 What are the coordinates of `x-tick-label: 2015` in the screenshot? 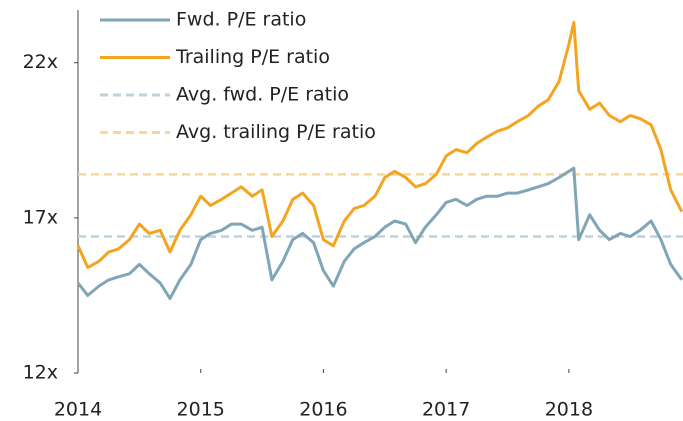 It's located at (201, 410).